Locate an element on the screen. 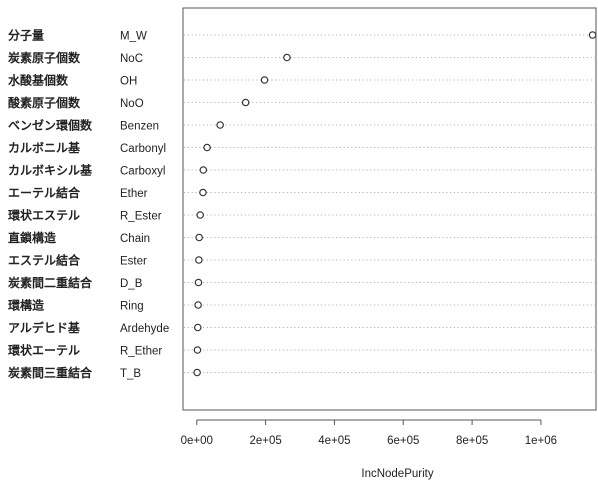  row-label-en: Chain is located at coordinates (135, 239).